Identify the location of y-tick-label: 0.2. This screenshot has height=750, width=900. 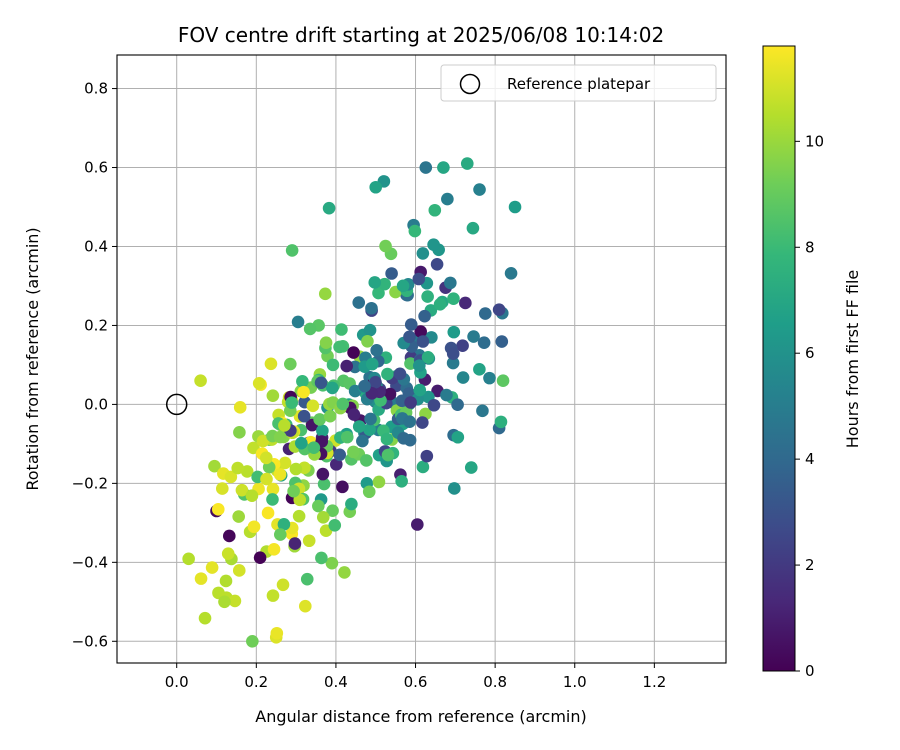
(96, 325).